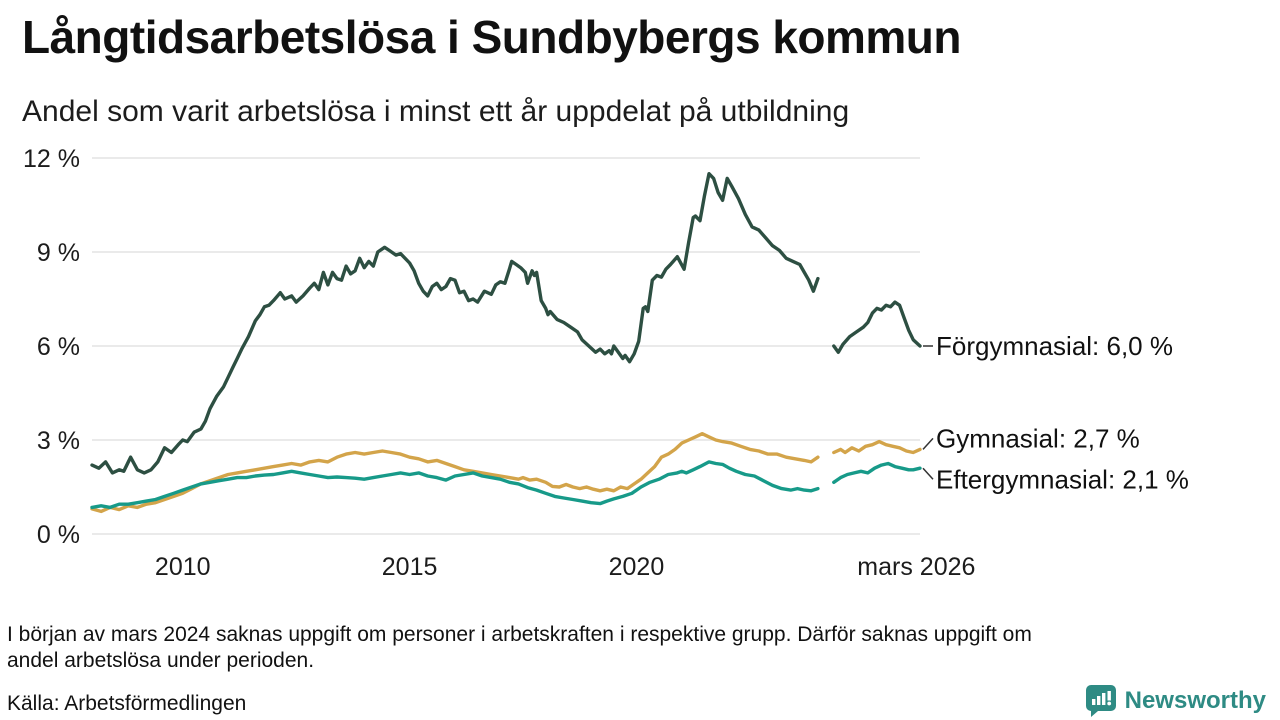 The image size is (1280, 720). I want to click on series-end-label-forgymnasial: Förgymnasial: 6,0 %, so click(1054, 346).